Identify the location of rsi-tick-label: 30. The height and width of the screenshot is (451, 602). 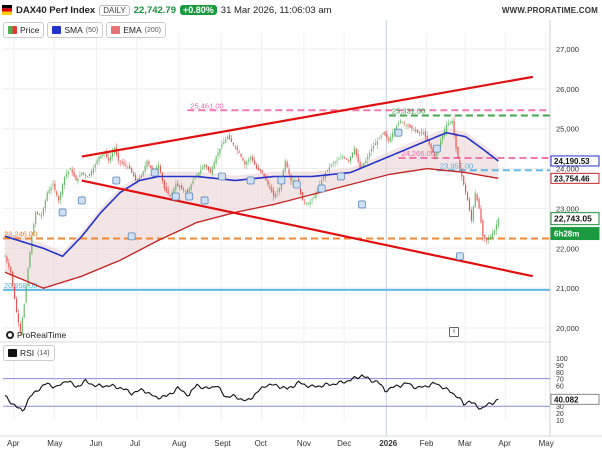
(560, 407).